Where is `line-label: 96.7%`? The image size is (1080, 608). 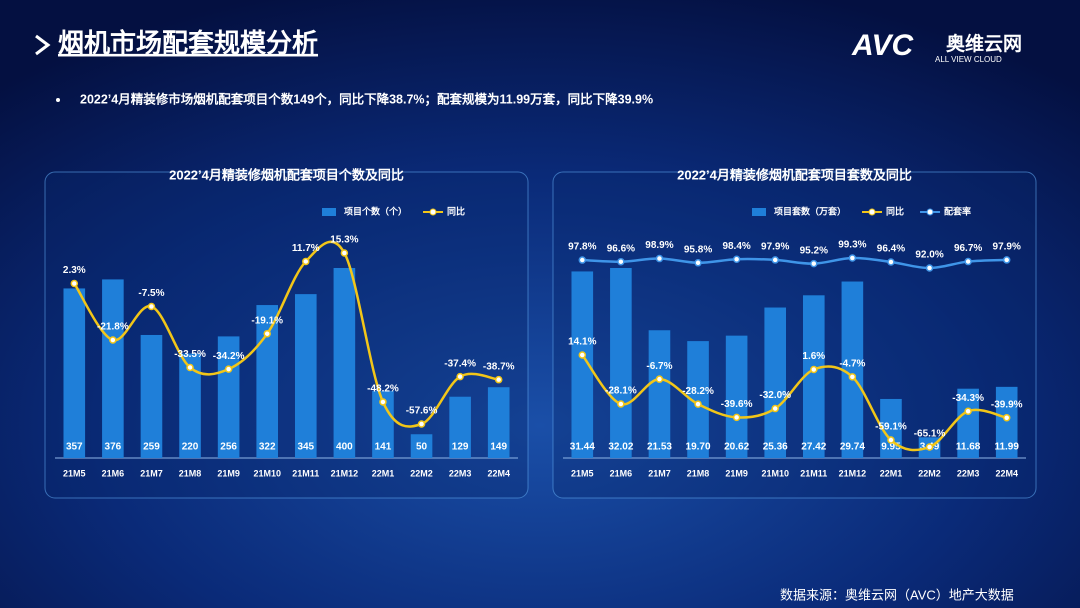 line-label: 96.7% is located at coordinates (968, 248).